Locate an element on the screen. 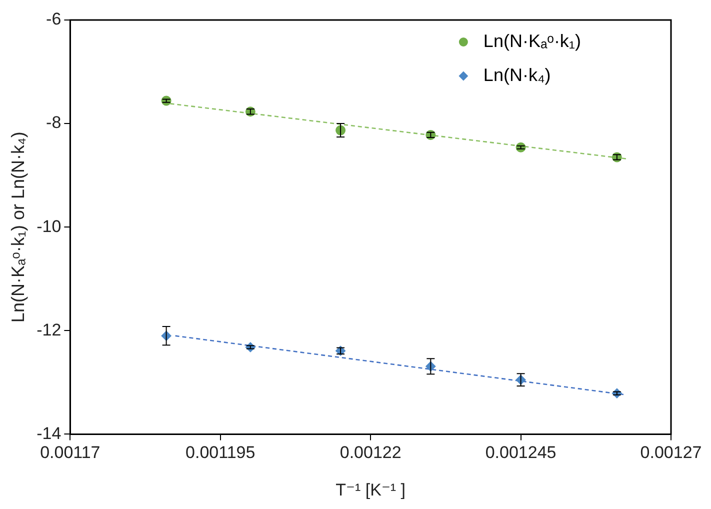 The height and width of the screenshot is (509, 711). legend-label: Ln(N·k₄) is located at coordinates (517, 74).